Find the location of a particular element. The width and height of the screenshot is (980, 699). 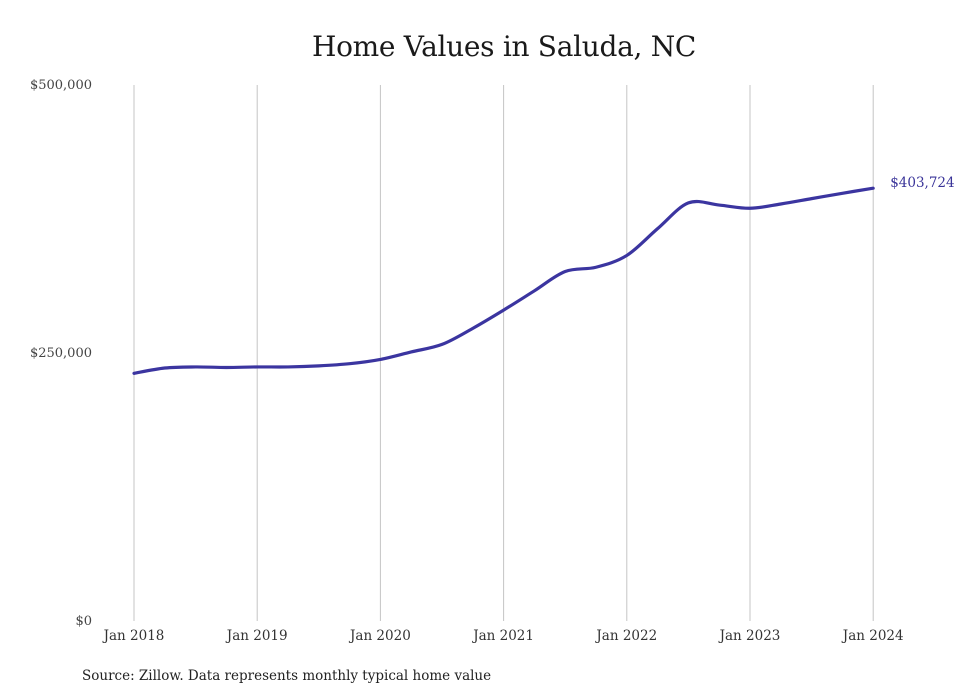

x-tick-label: Jan 2023 is located at coordinates (749, 636).